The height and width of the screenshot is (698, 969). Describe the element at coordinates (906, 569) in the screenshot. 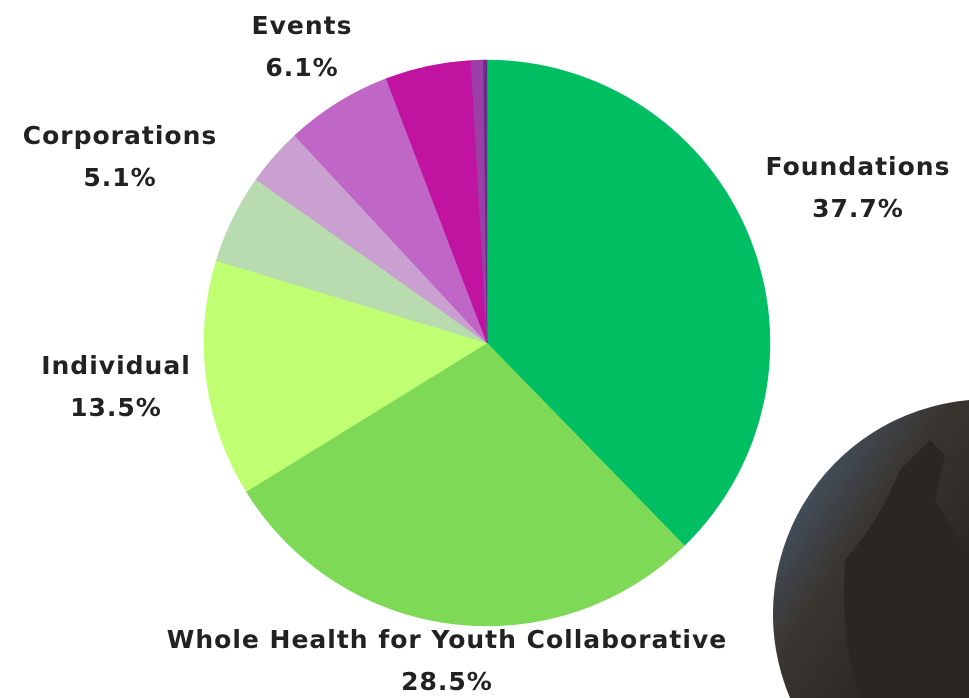

I see `photo-figure` at that location.